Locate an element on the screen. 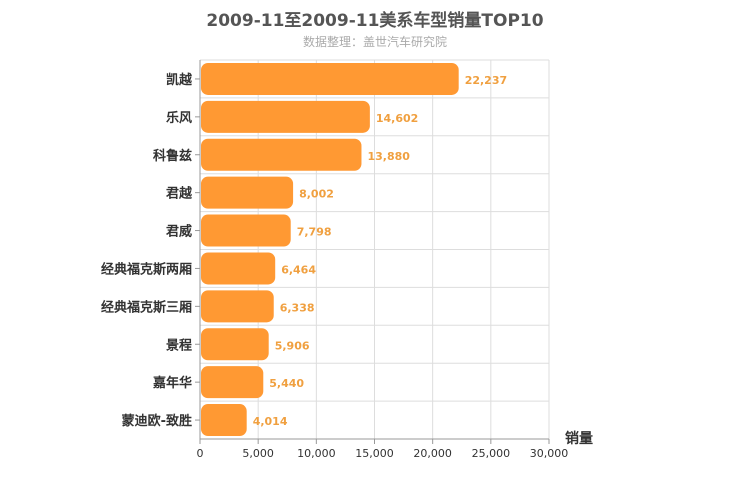 This screenshot has height=500, width=750. x-axis-title: 销量 is located at coordinates (579, 438).